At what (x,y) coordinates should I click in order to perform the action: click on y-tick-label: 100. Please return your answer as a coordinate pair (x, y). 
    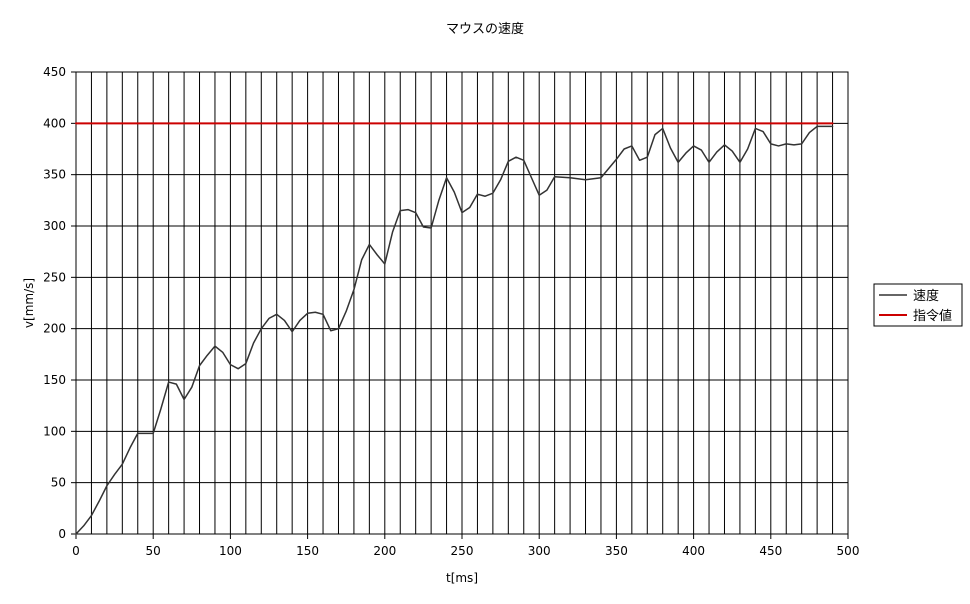
    Looking at the image, I should click on (54, 431).